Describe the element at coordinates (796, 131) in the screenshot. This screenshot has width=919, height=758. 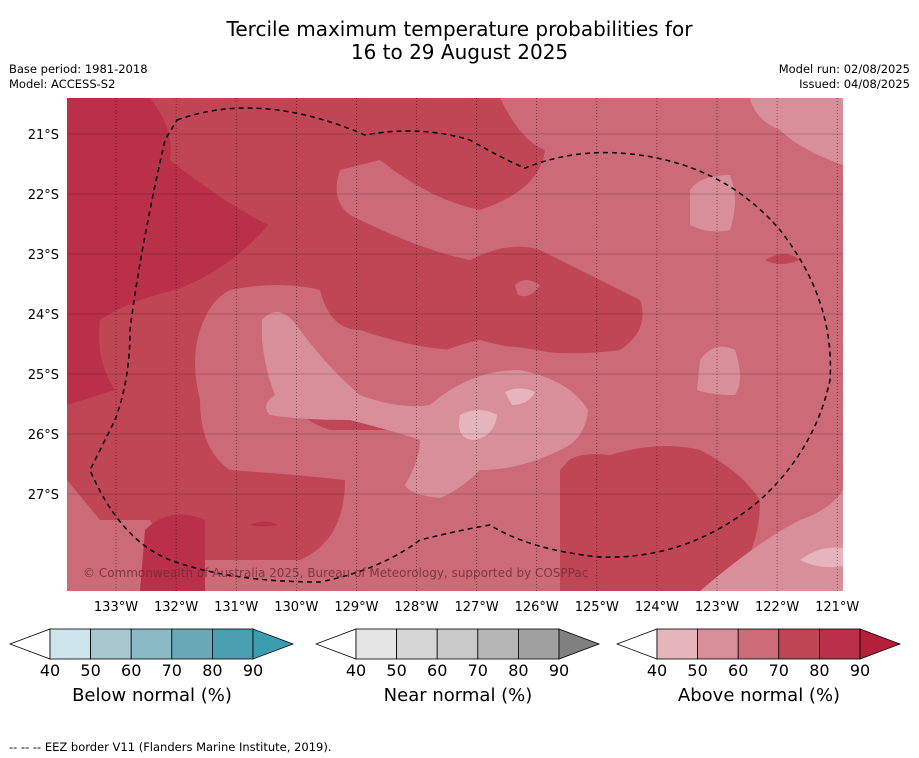
I see `field-50-60-northeast` at that location.